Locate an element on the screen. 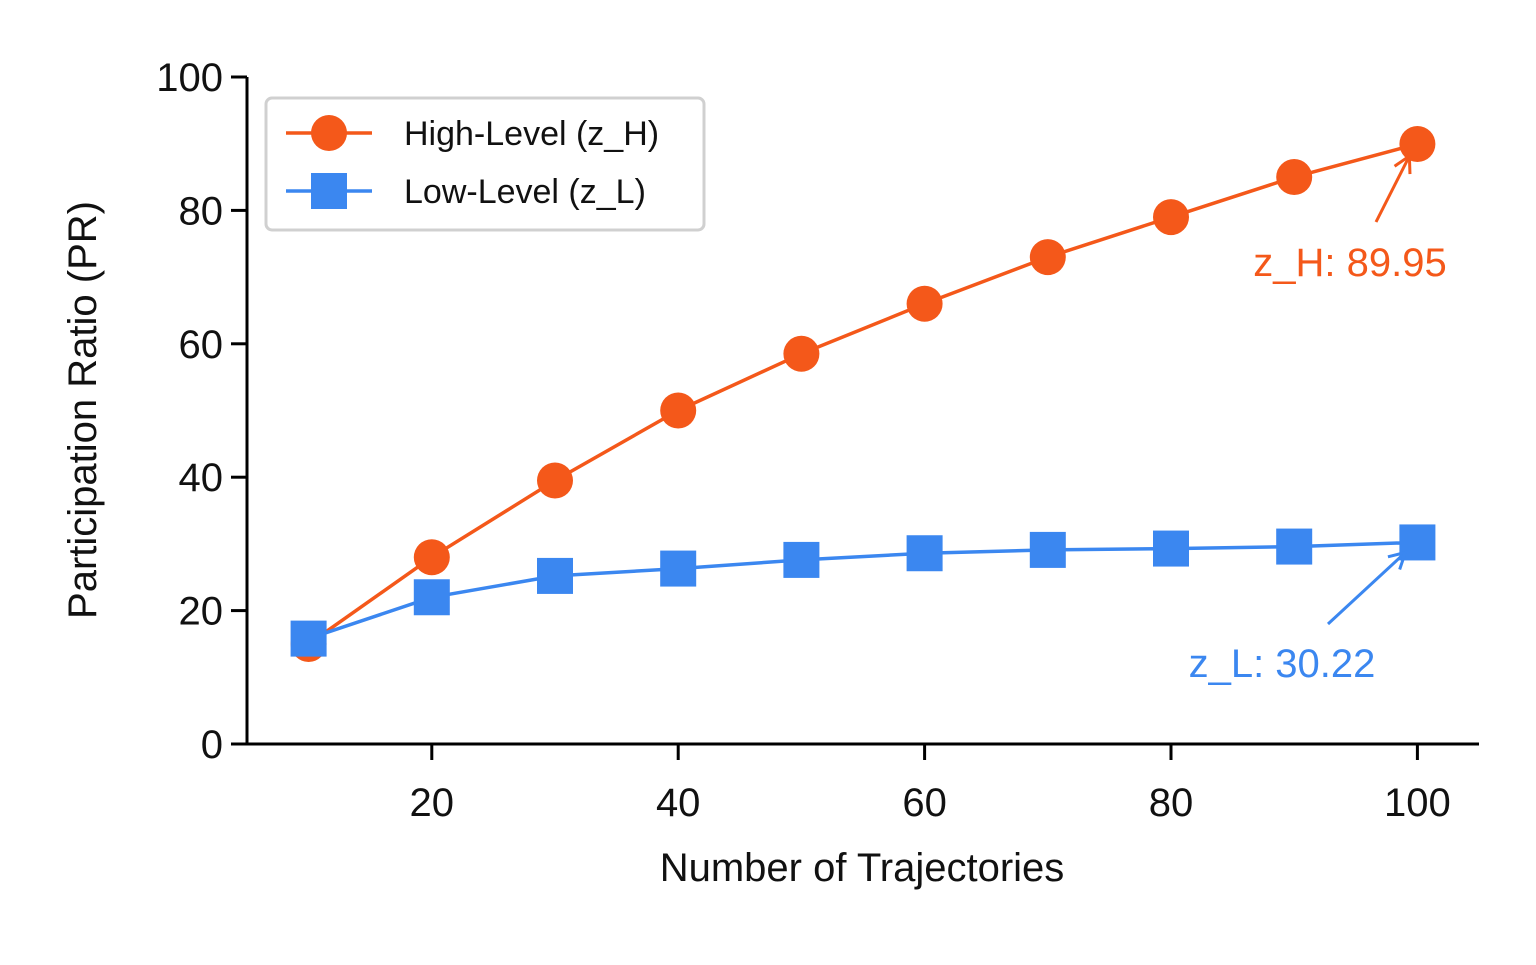 The width and height of the screenshot is (1536, 965). annotation-low-level: z_L: 30.22 is located at coordinates (1282, 664).